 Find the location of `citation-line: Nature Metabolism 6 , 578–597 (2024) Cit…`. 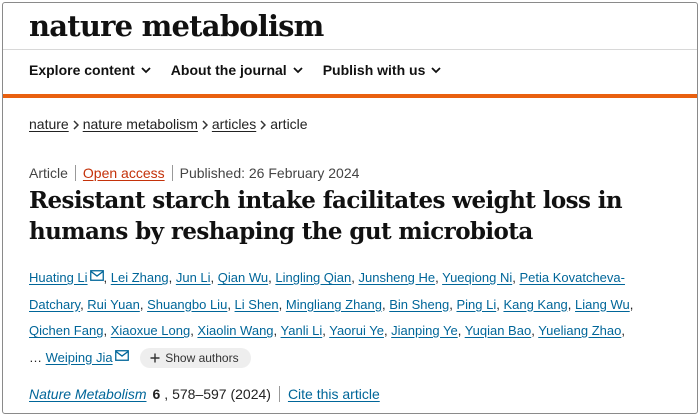

citation-line: Nature Metabolism 6 , 578–597 (2024) Cit… is located at coordinates (204, 394).